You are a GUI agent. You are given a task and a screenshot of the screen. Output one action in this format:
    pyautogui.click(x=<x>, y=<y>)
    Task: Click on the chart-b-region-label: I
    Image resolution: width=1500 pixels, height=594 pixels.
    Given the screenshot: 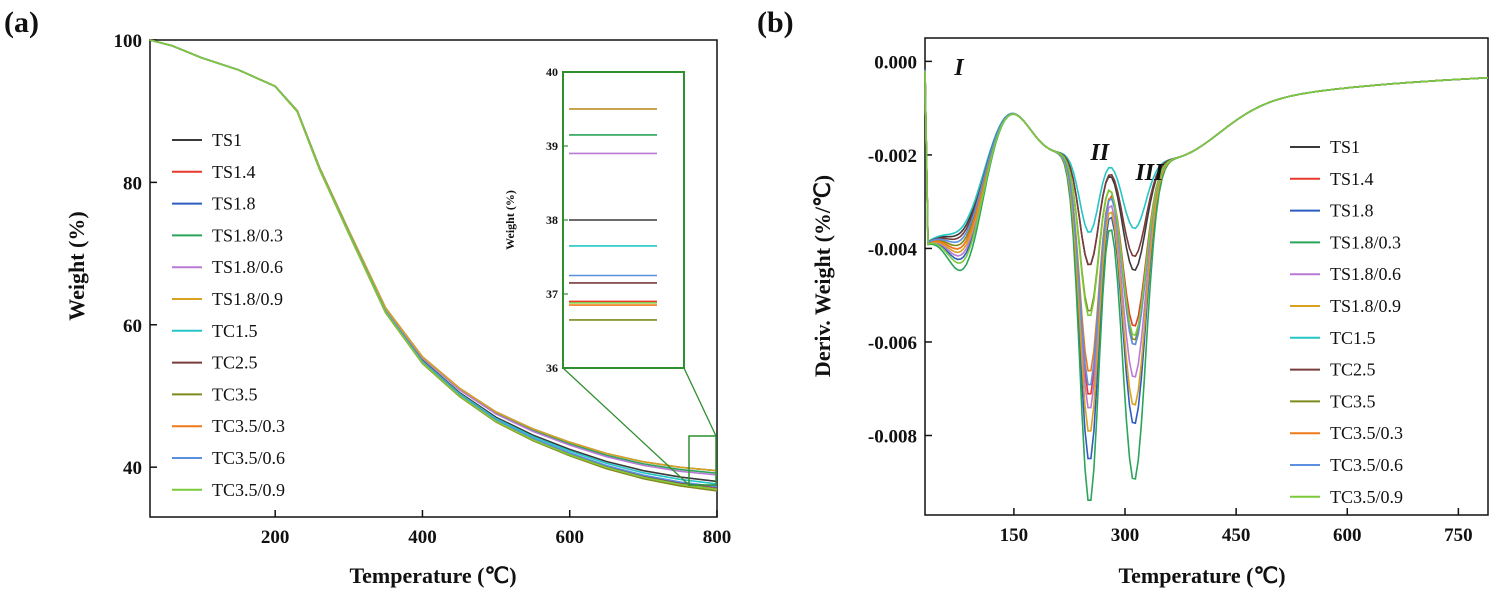 What is the action you would take?
    pyautogui.click(x=959, y=68)
    